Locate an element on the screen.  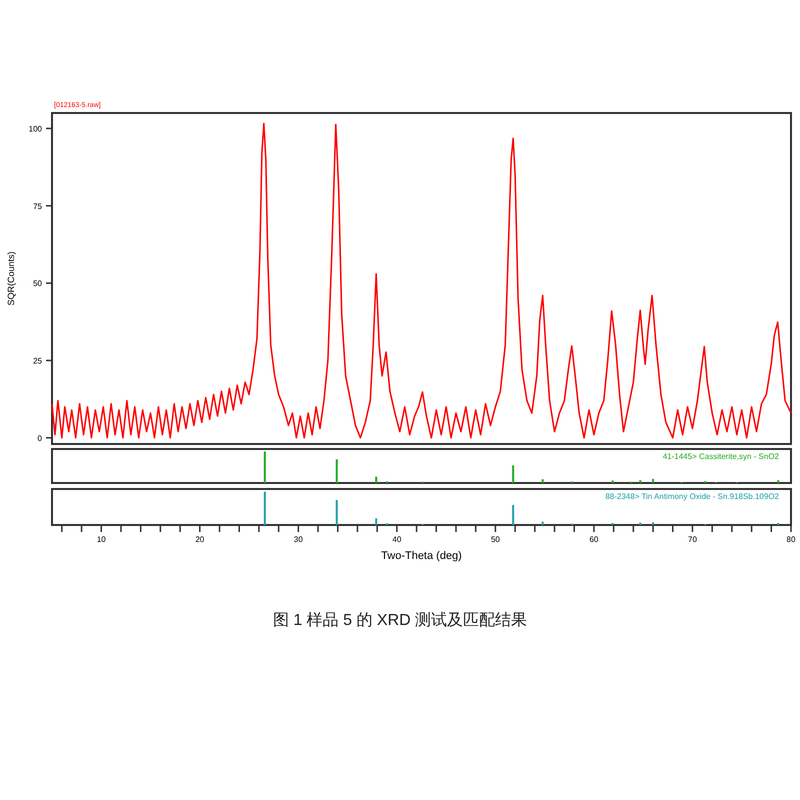
x-tick-label: 80 is located at coordinates (791, 539).